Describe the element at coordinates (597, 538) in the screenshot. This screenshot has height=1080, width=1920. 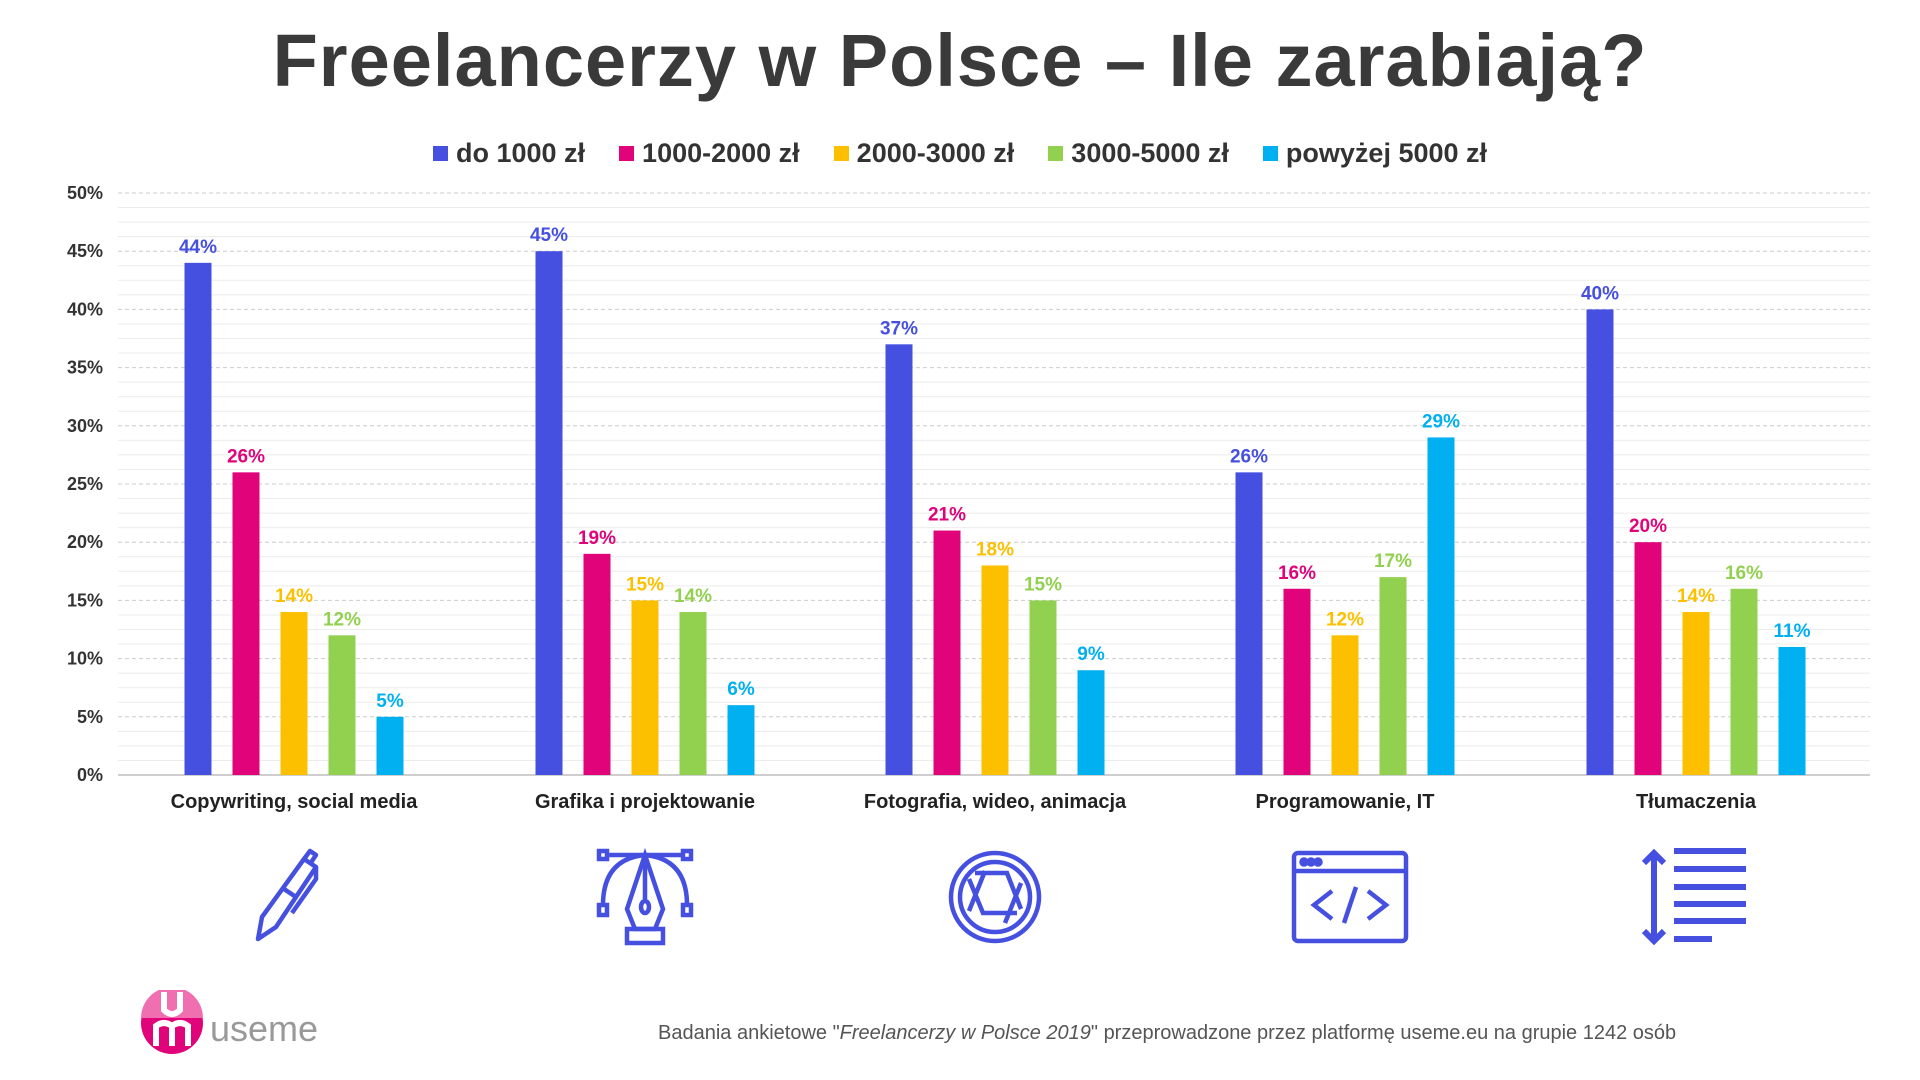
I see `data-label: 19%` at that location.